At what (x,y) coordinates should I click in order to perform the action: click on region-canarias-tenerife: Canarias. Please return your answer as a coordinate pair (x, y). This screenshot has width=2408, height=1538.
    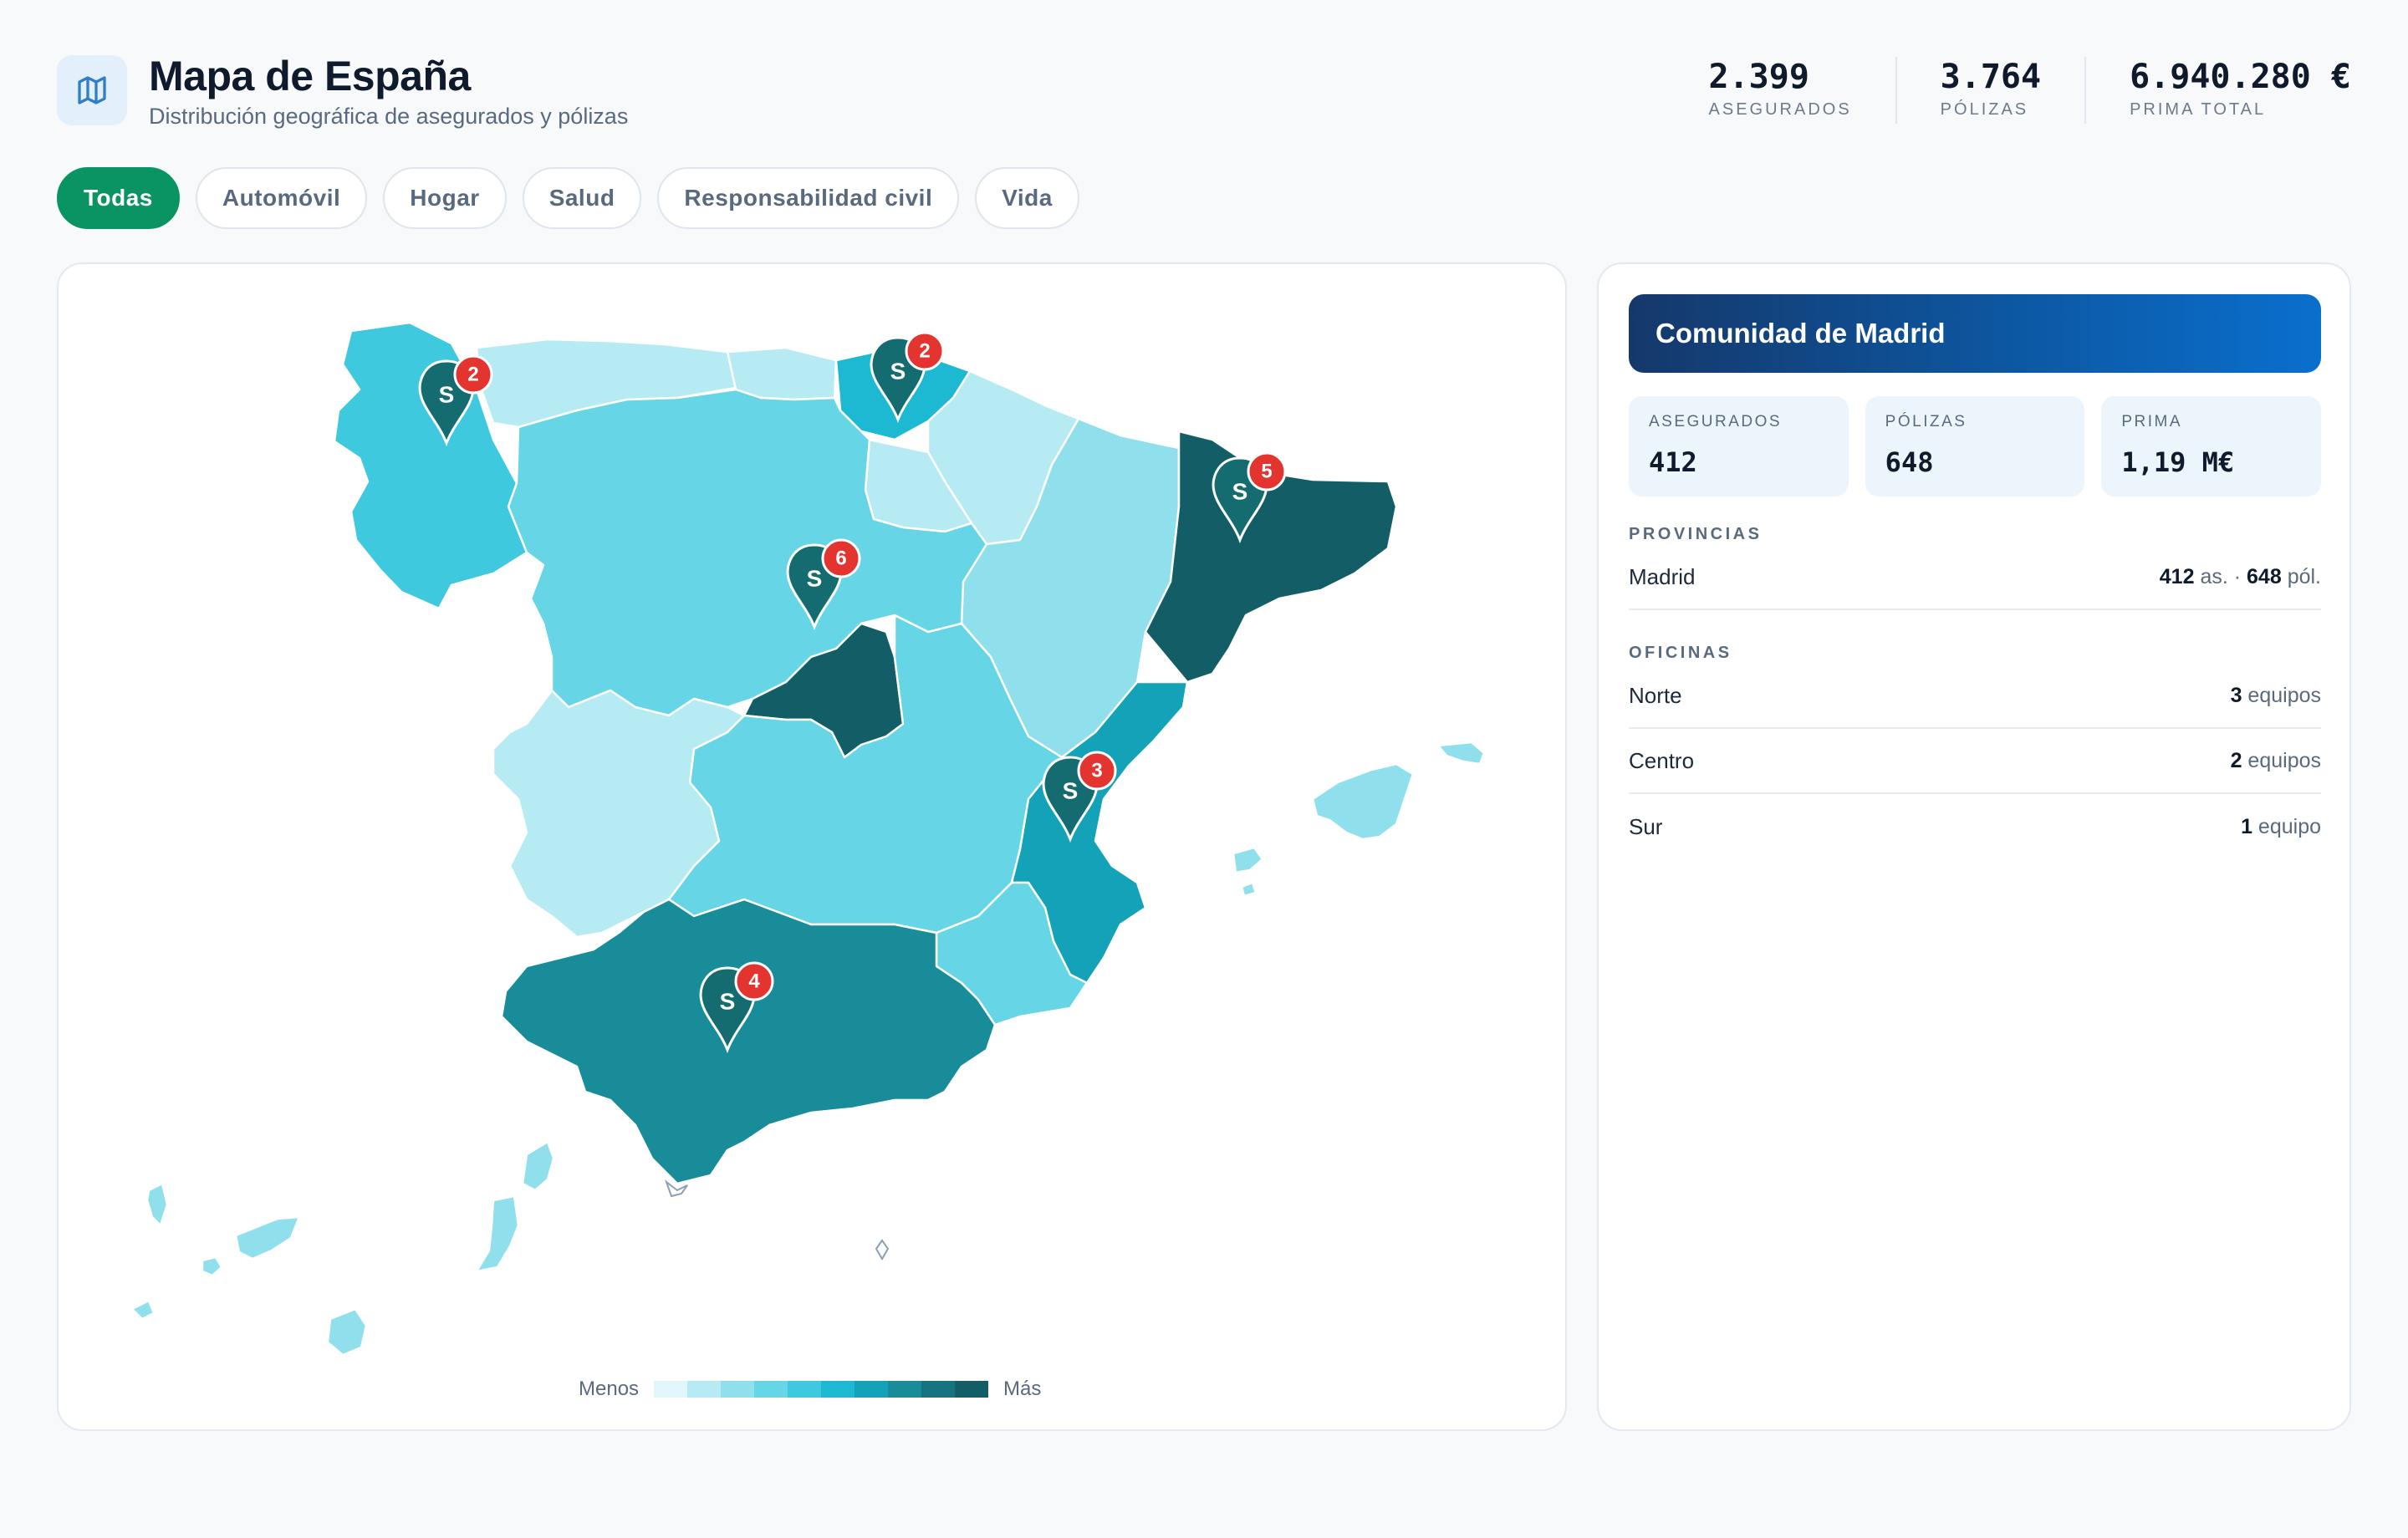
    Looking at the image, I should click on (267, 1238).